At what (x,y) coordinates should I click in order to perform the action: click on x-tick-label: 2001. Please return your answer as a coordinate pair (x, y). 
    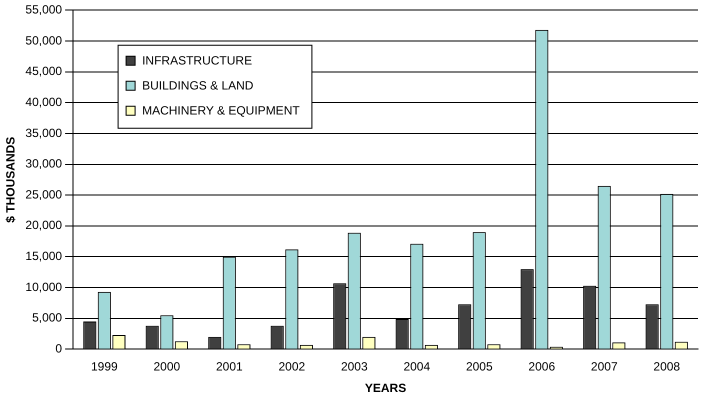
    Looking at the image, I should click on (229, 367).